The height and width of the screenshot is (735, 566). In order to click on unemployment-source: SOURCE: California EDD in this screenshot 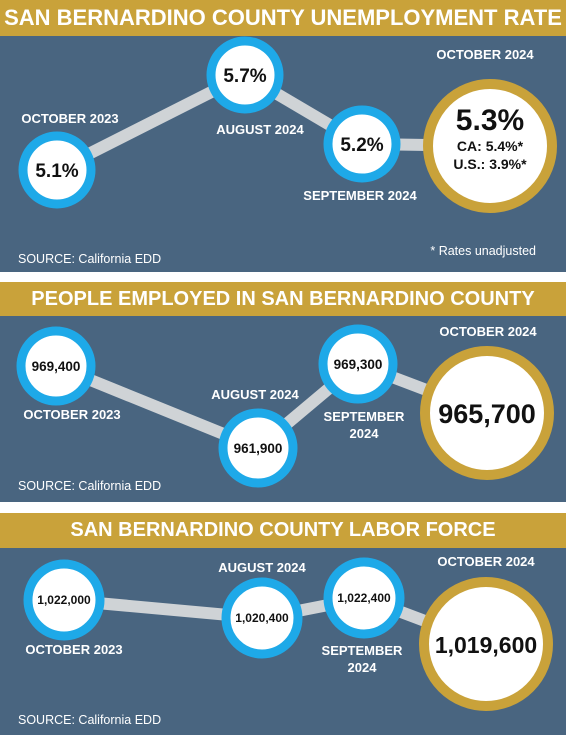, I will do `click(89, 259)`.